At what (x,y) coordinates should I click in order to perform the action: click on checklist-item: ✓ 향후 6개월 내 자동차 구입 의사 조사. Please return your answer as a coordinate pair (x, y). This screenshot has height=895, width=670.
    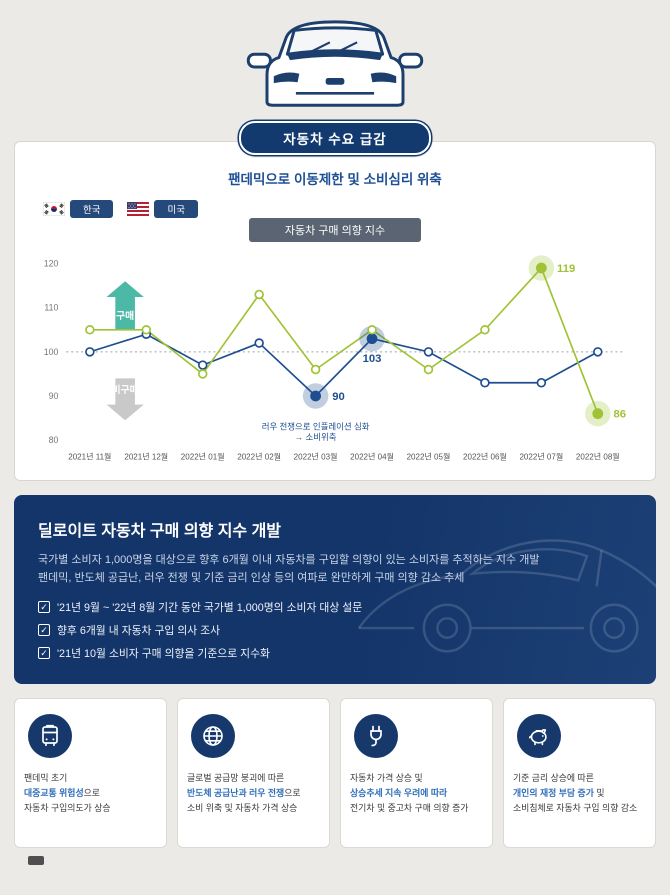
    Looking at the image, I should click on (335, 630).